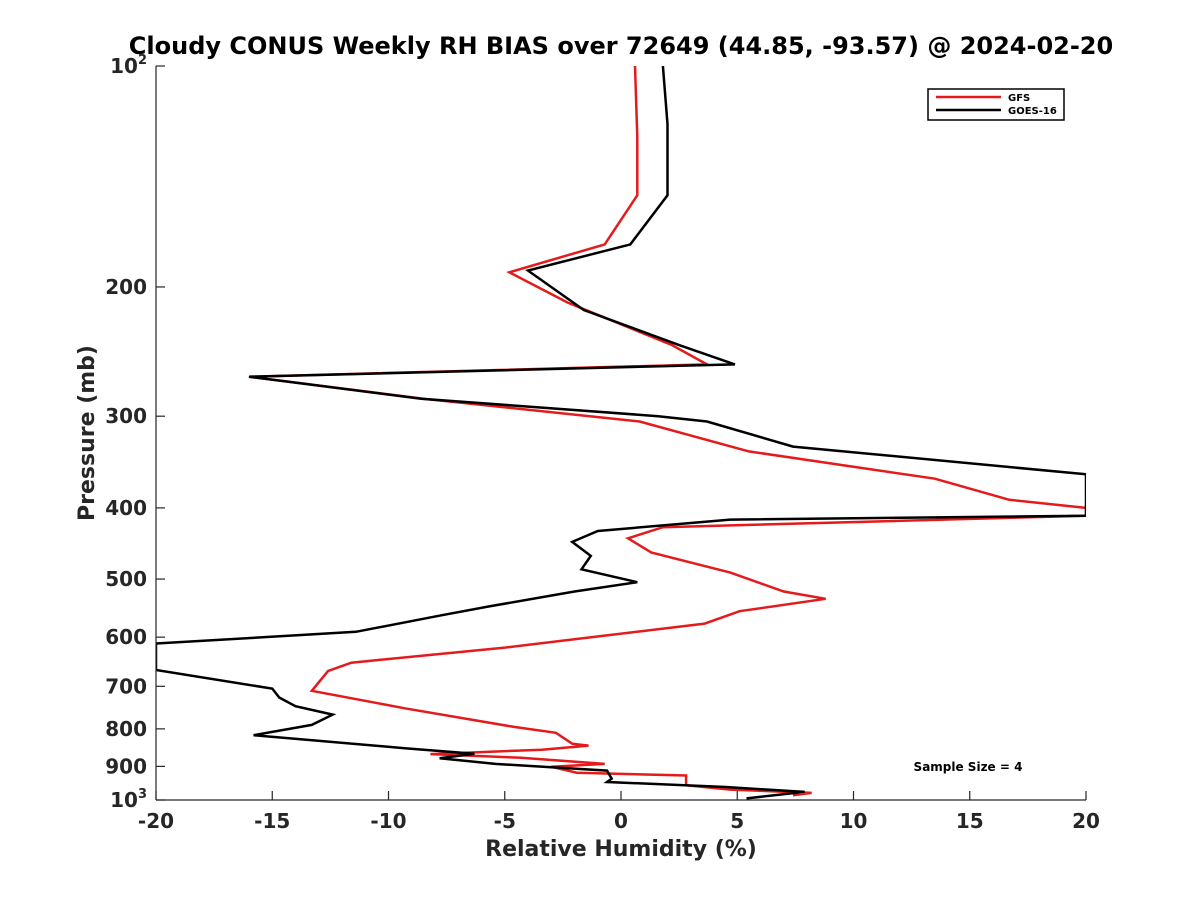  I want to click on legend-box, so click(996, 104).